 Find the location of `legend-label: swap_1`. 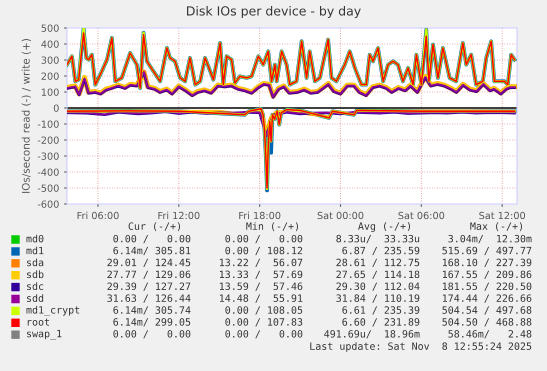

legend-label: swap_1 is located at coordinates (44, 335).